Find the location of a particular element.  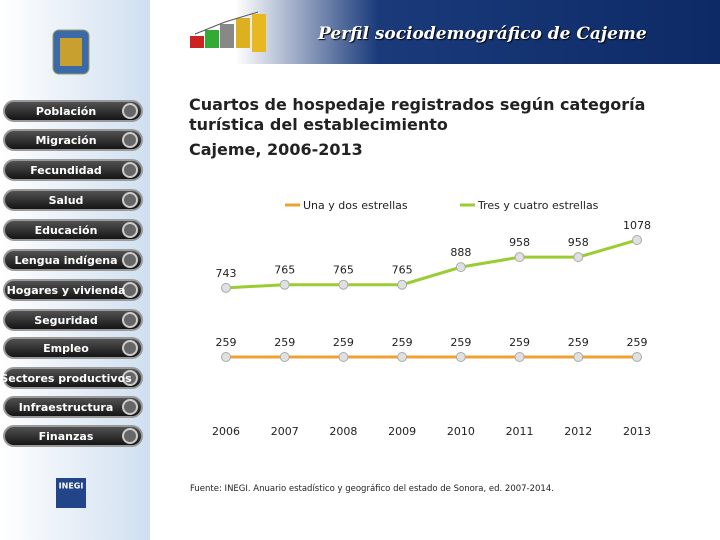

menu-button: Salud is located at coordinates (73, 200).